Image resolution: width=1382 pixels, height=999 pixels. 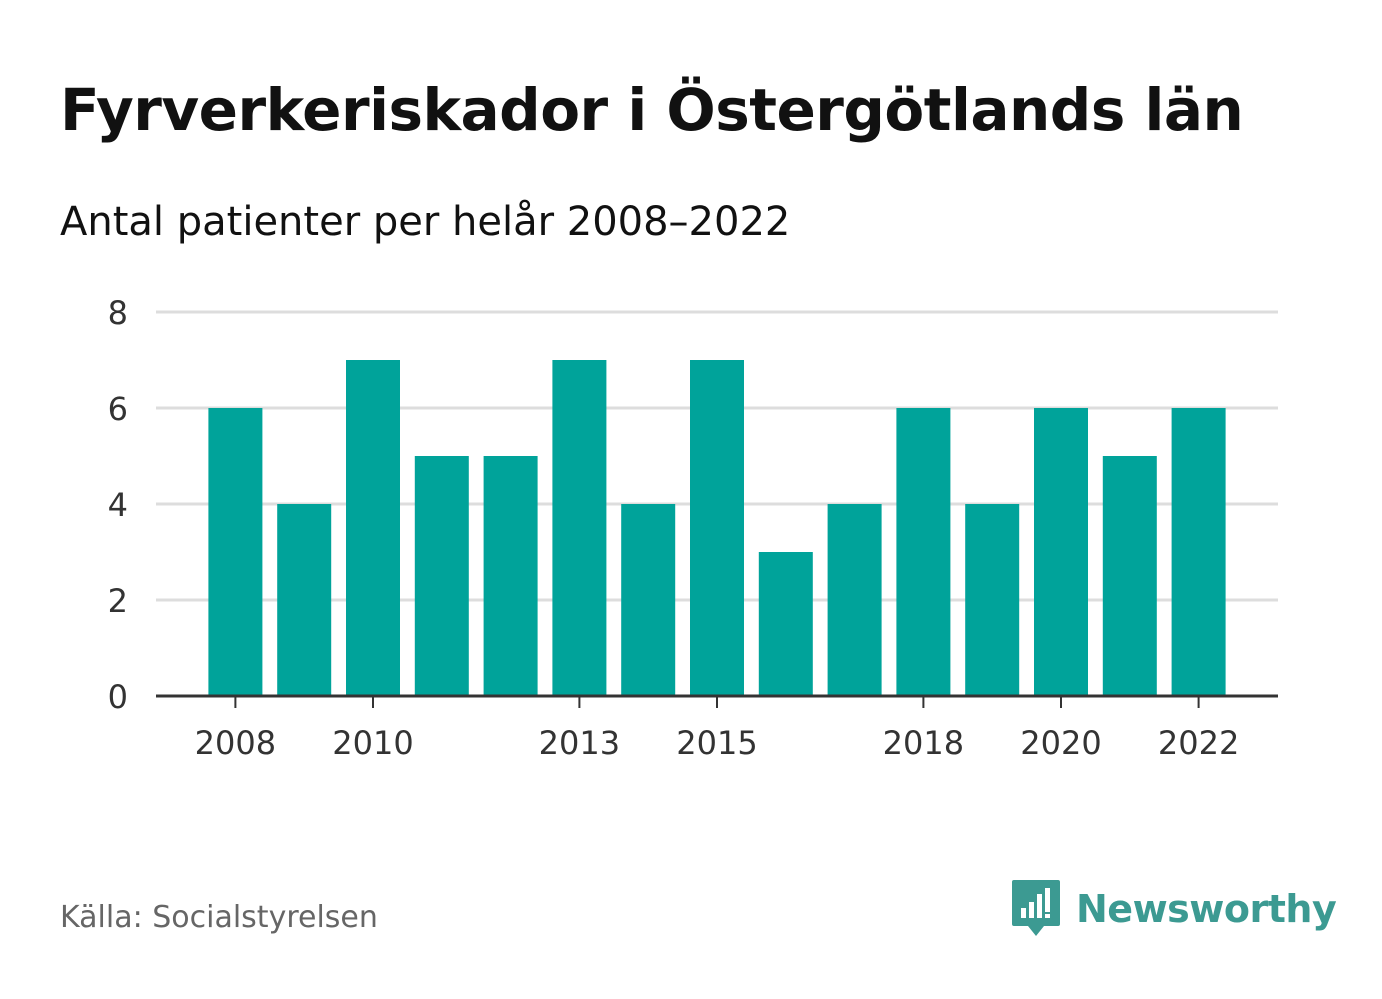 What do you see at coordinates (118, 601) in the screenshot?
I see `y-tick-label: 2` at bounding box center [118, 601].